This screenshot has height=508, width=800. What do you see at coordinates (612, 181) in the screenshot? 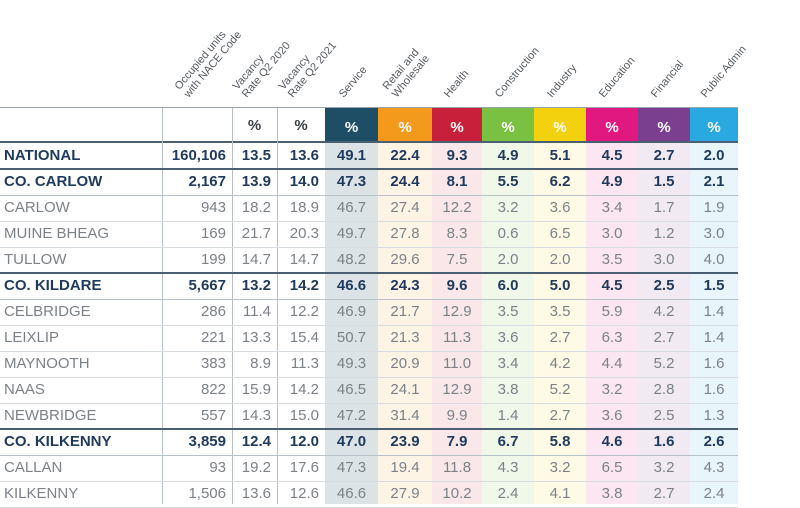
I see `education-value: 4.9` at bounding box center [612, 181].